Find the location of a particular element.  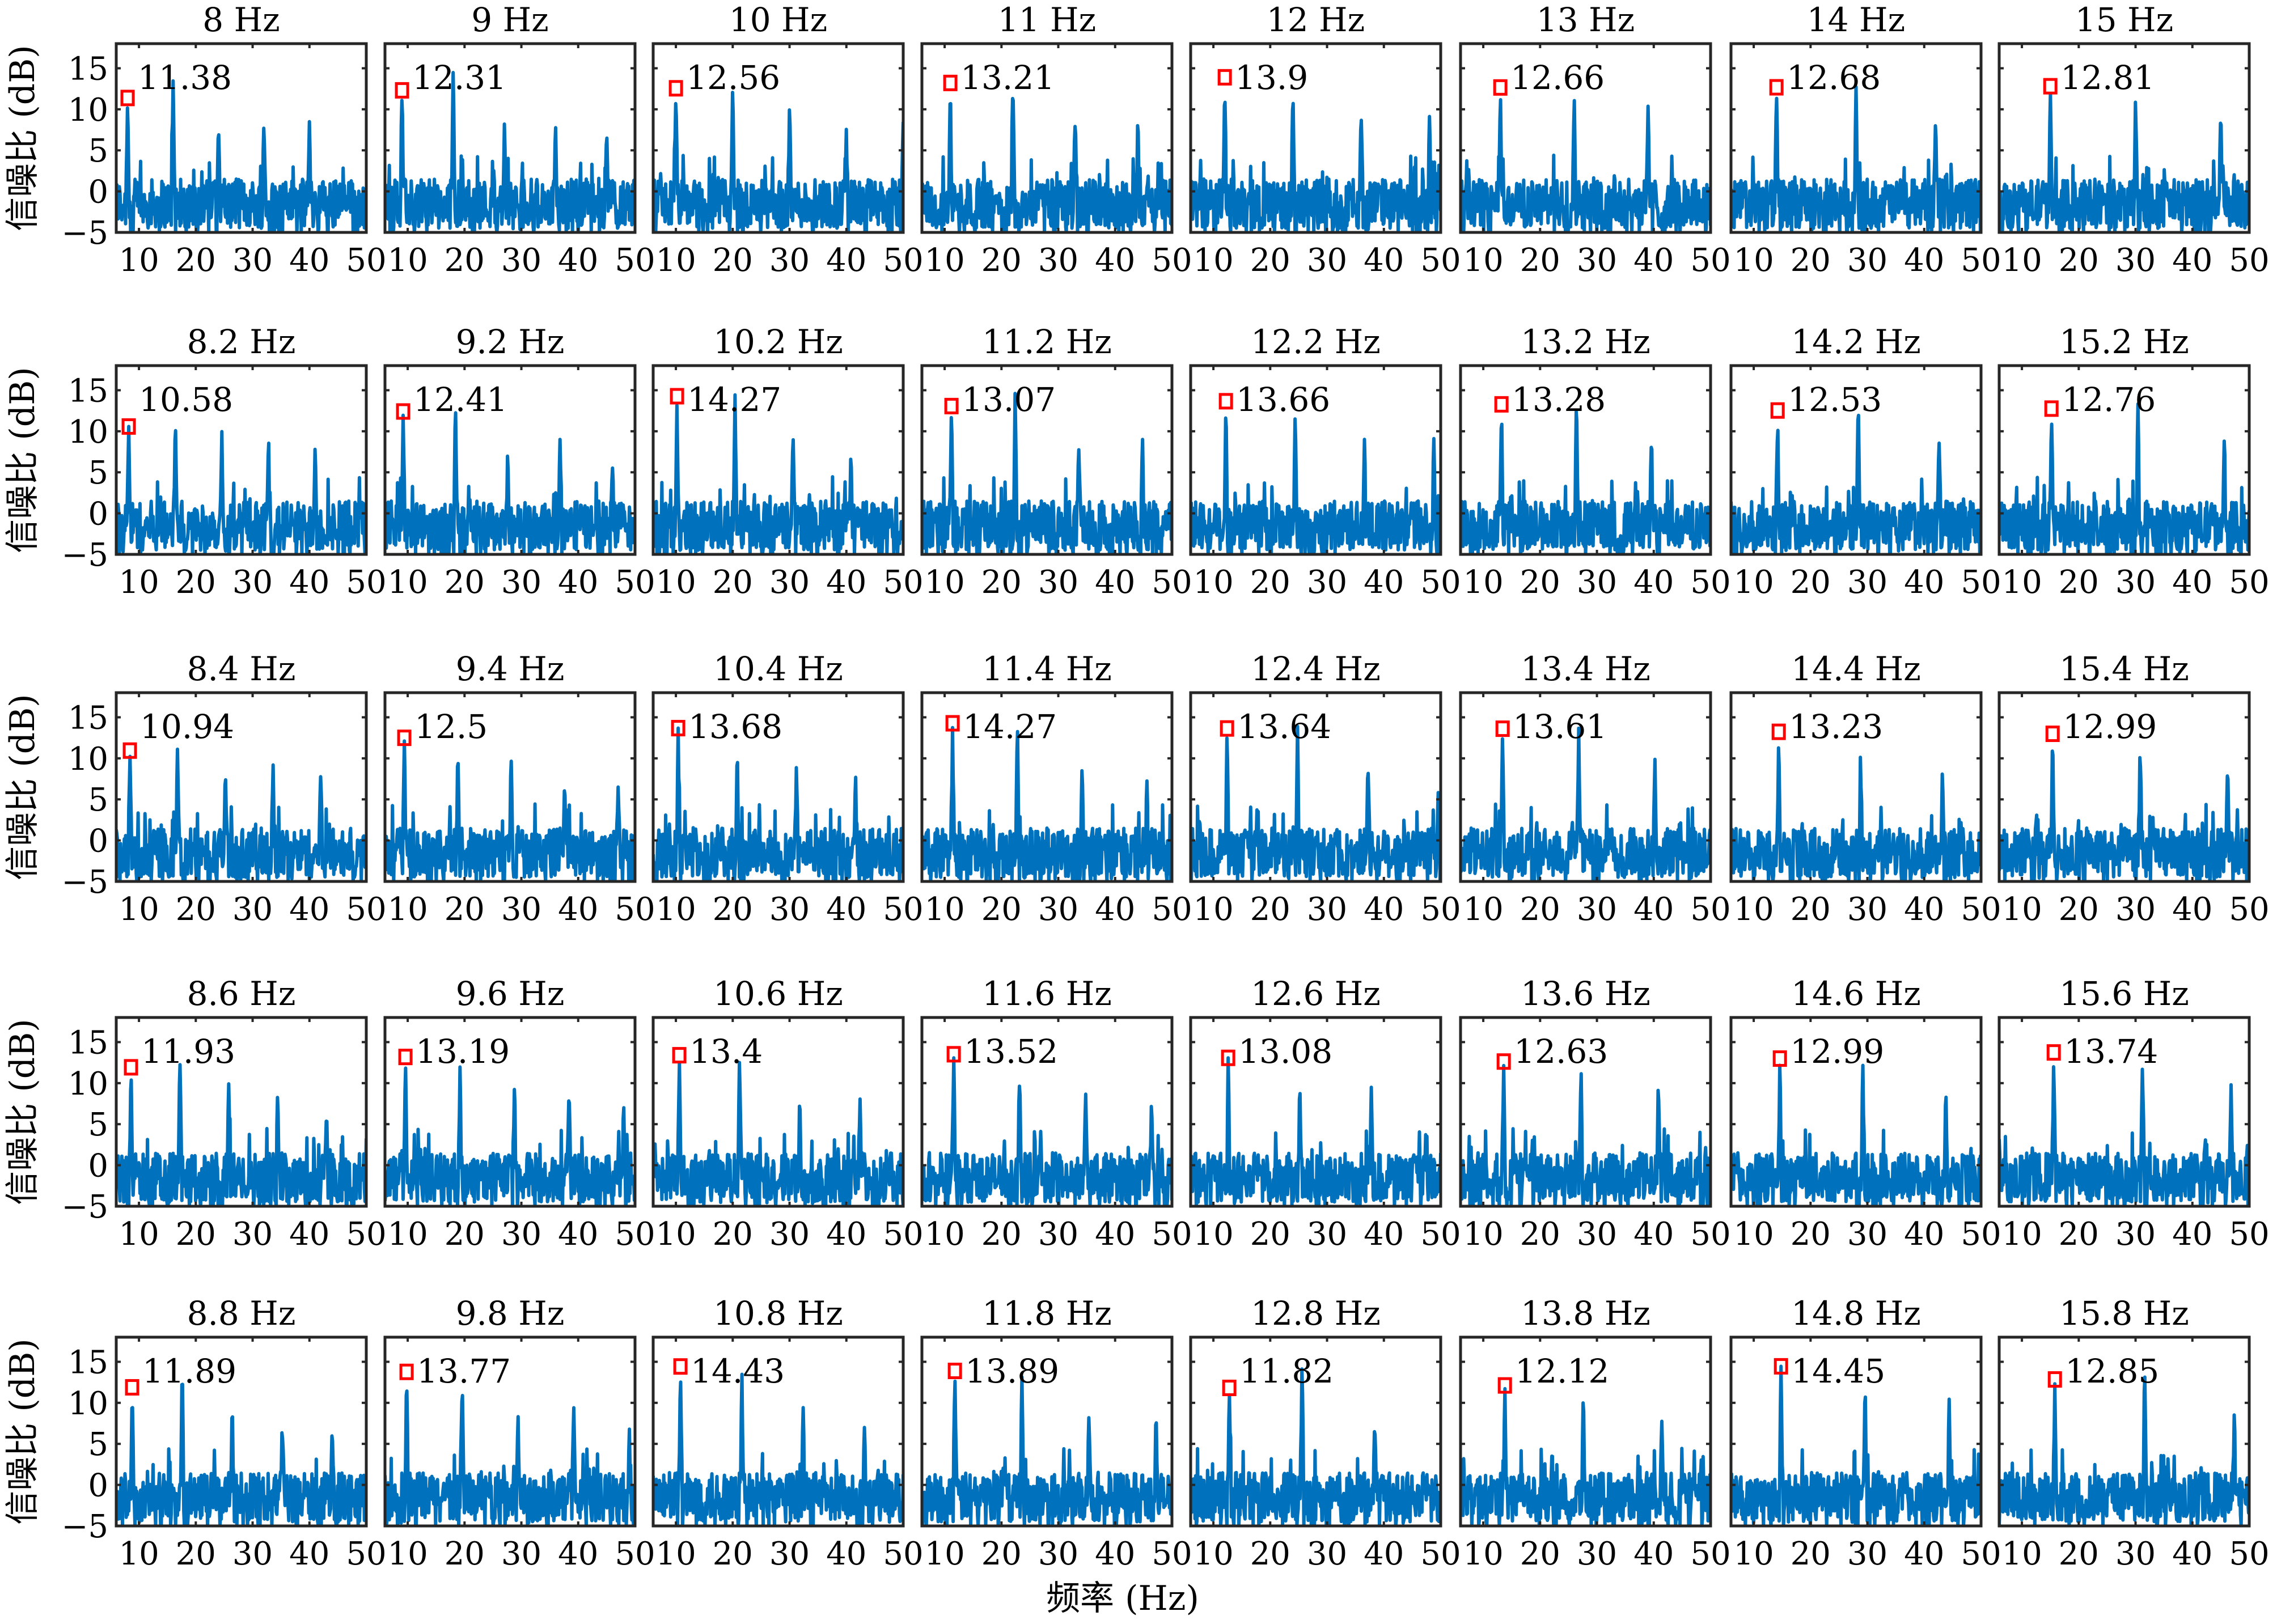

y-tick-label: 15 is located at coordinates (88, 68).